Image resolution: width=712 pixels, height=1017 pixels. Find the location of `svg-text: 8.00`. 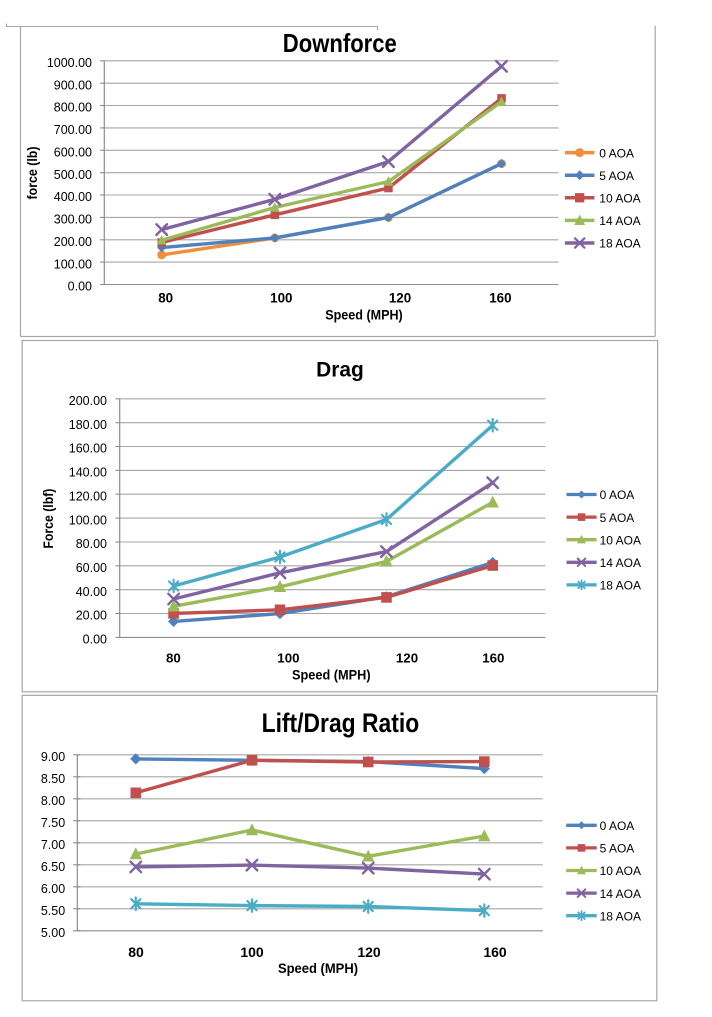

svg-text: 8.00 is located at coordinates (53, 801).